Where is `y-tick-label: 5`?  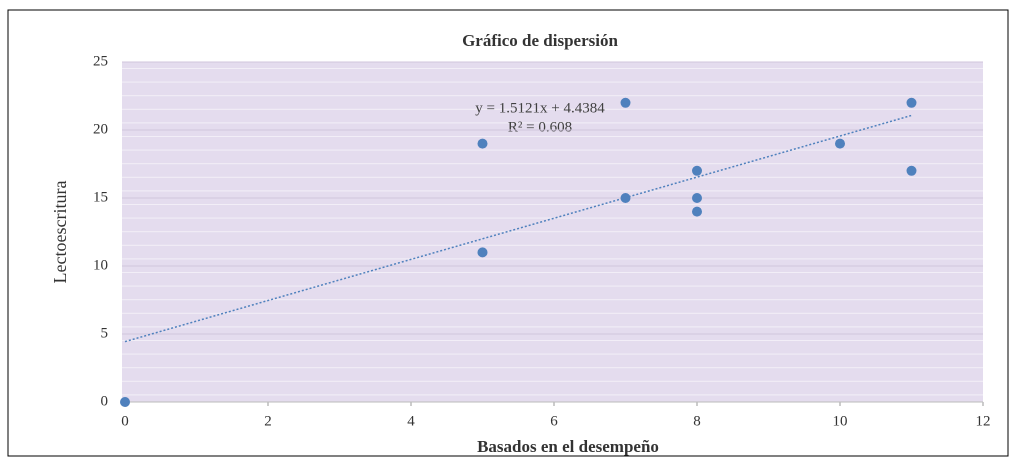 y-tick-label: 5 is located at coordinates (105, 333).